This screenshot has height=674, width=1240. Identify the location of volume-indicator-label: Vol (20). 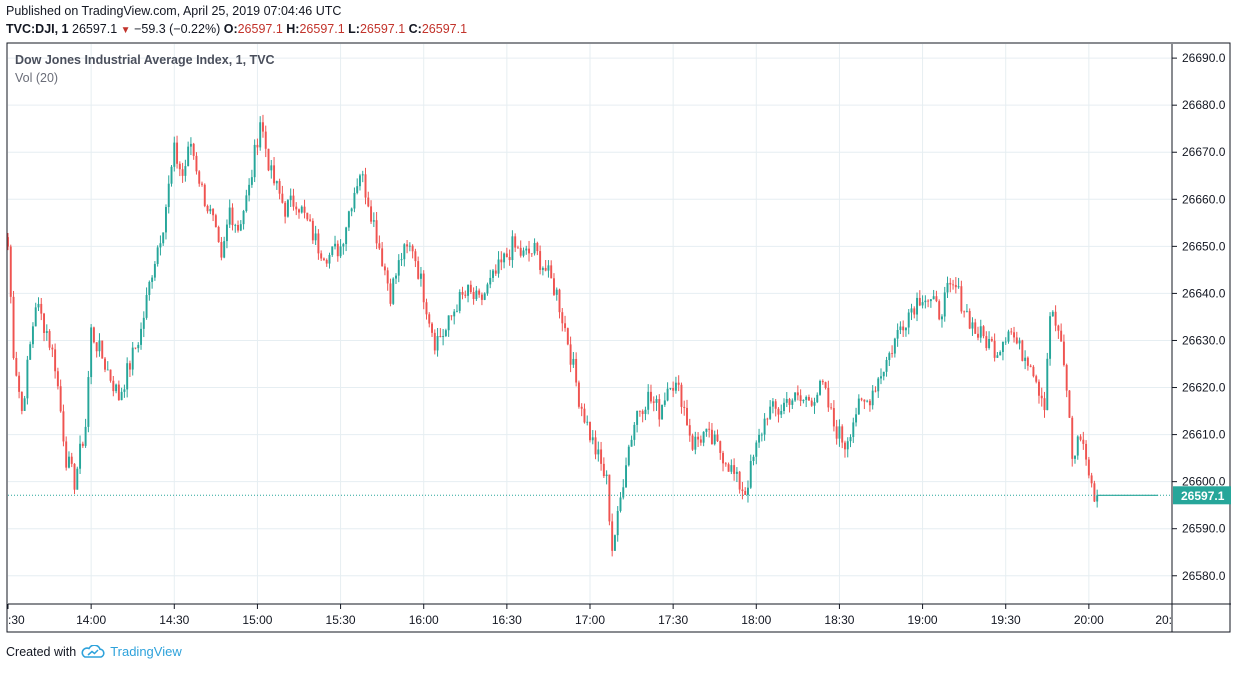
(37, 78).